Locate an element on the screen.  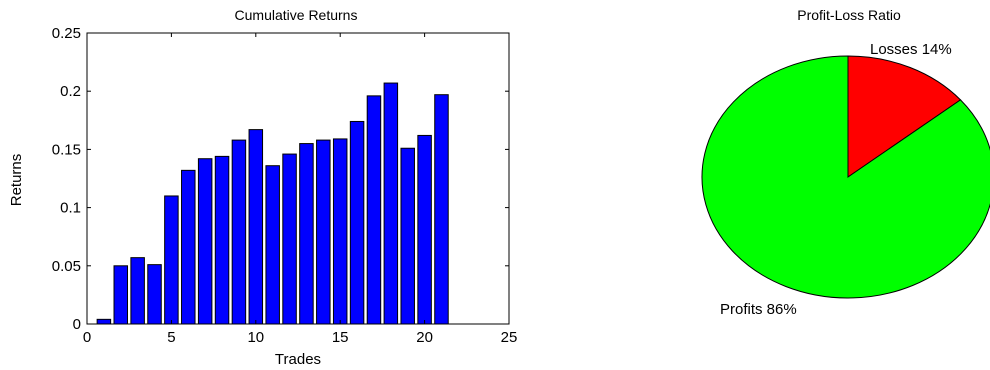
x-tick-label: 15 is located at coordinates (340, 337).